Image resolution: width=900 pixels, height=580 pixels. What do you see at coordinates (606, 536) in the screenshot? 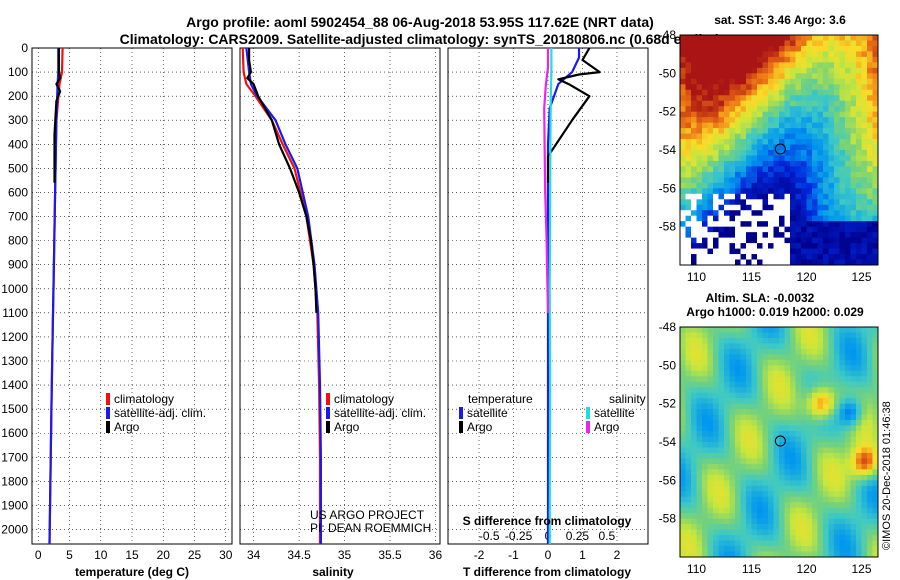
I see `s-diff-tick-label: 0.5` at bounding box center [606, 536].